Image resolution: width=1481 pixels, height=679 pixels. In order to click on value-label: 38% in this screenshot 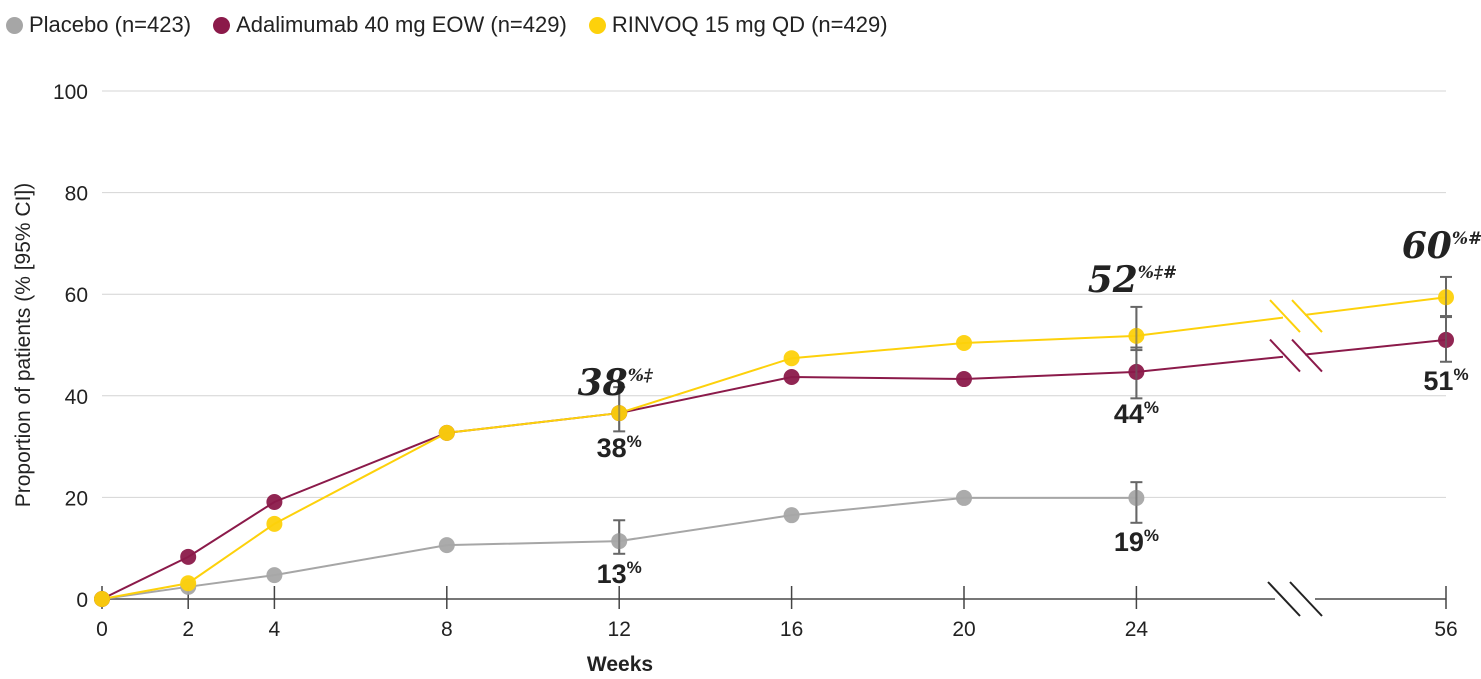, I will do `click(619, 447)`.